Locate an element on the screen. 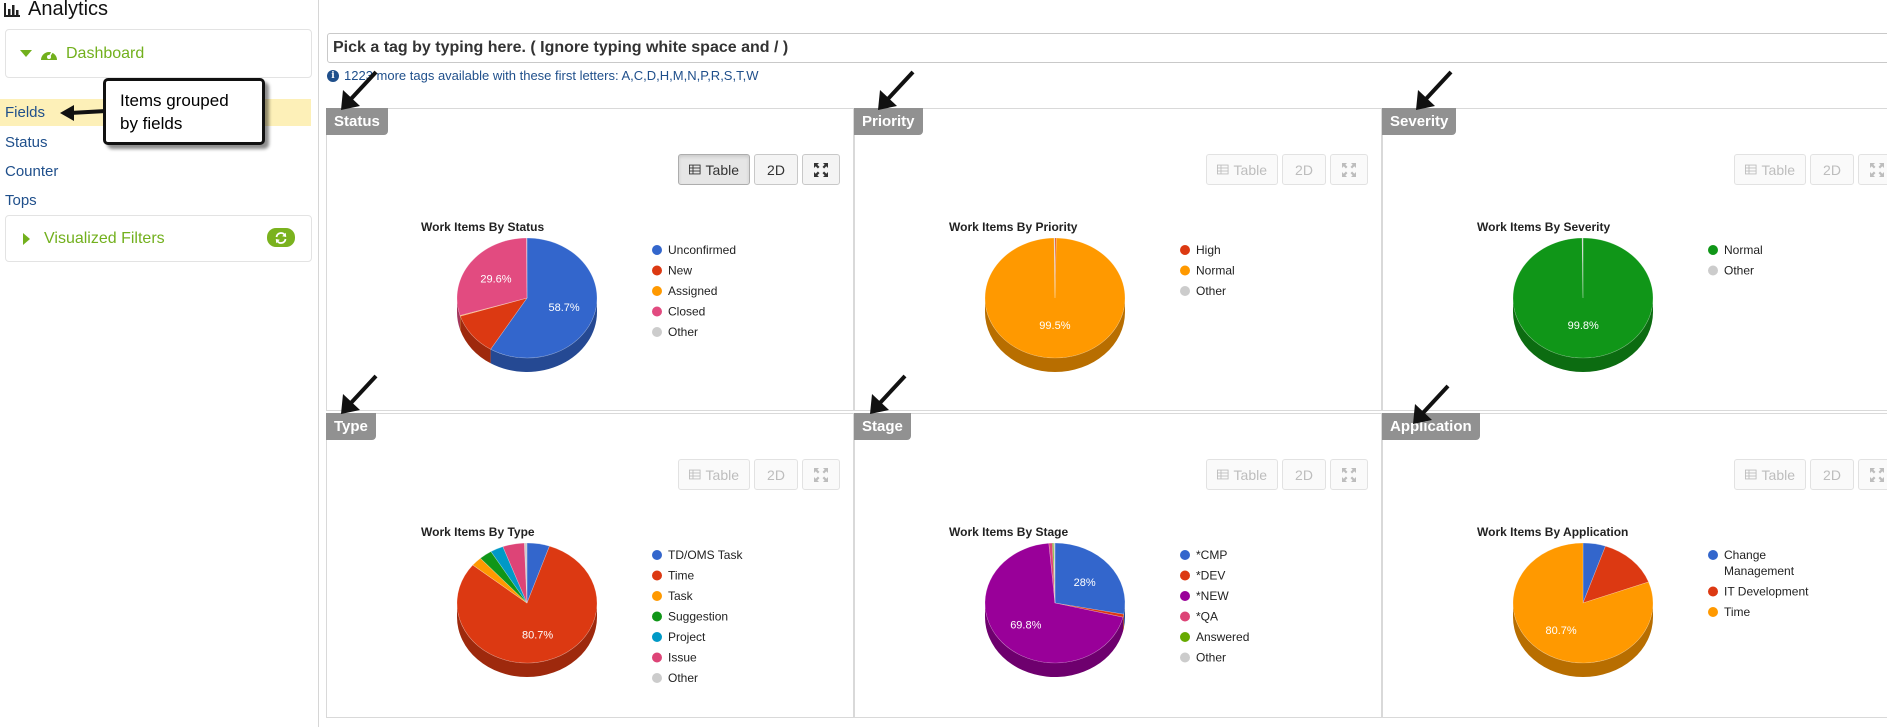  refresh-button is located at coordinates (281, 237).